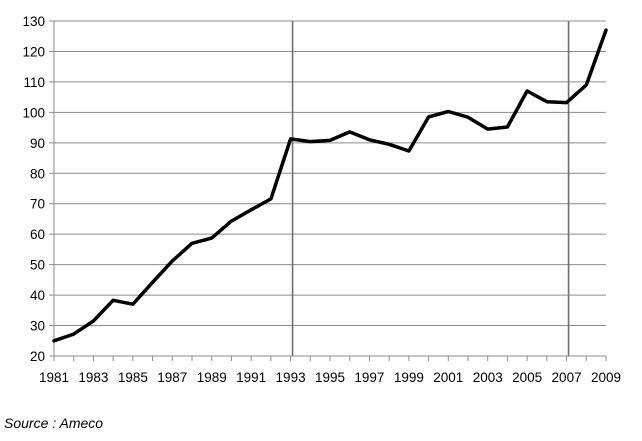  Describe the element at coordinates (33, 51) in the screenshot. I see `y-tick-label-120: 120` at that location.